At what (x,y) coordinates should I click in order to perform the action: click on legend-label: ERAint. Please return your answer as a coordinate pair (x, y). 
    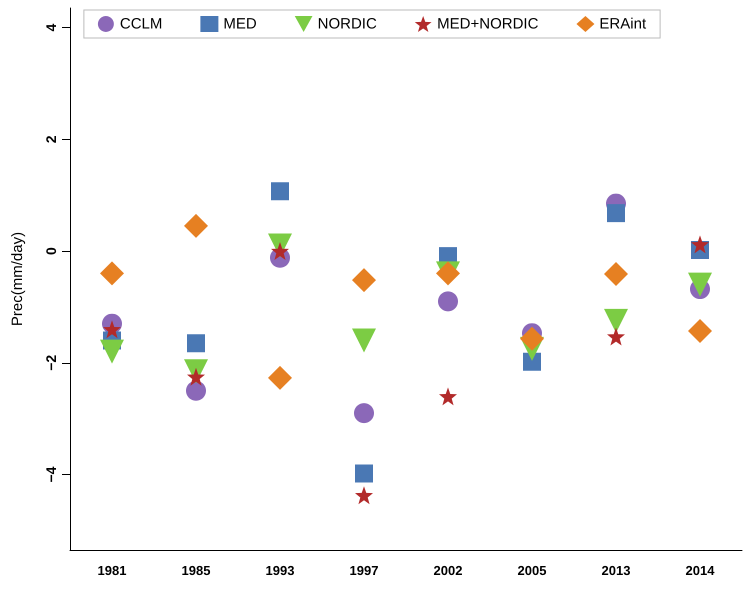
    Looking at the image, I should click on (623, 24).